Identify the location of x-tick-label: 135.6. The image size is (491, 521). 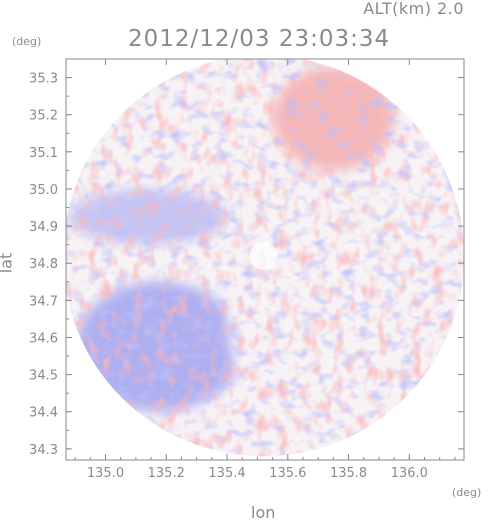
(287, 473).